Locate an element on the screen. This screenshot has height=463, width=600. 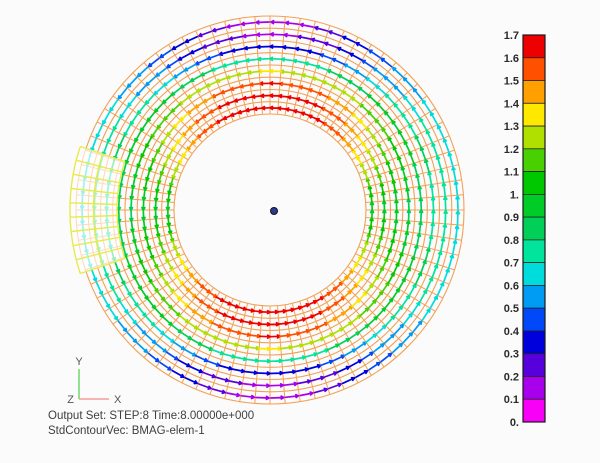
legend-label: 0.9 is located at coordinates (511, 218).